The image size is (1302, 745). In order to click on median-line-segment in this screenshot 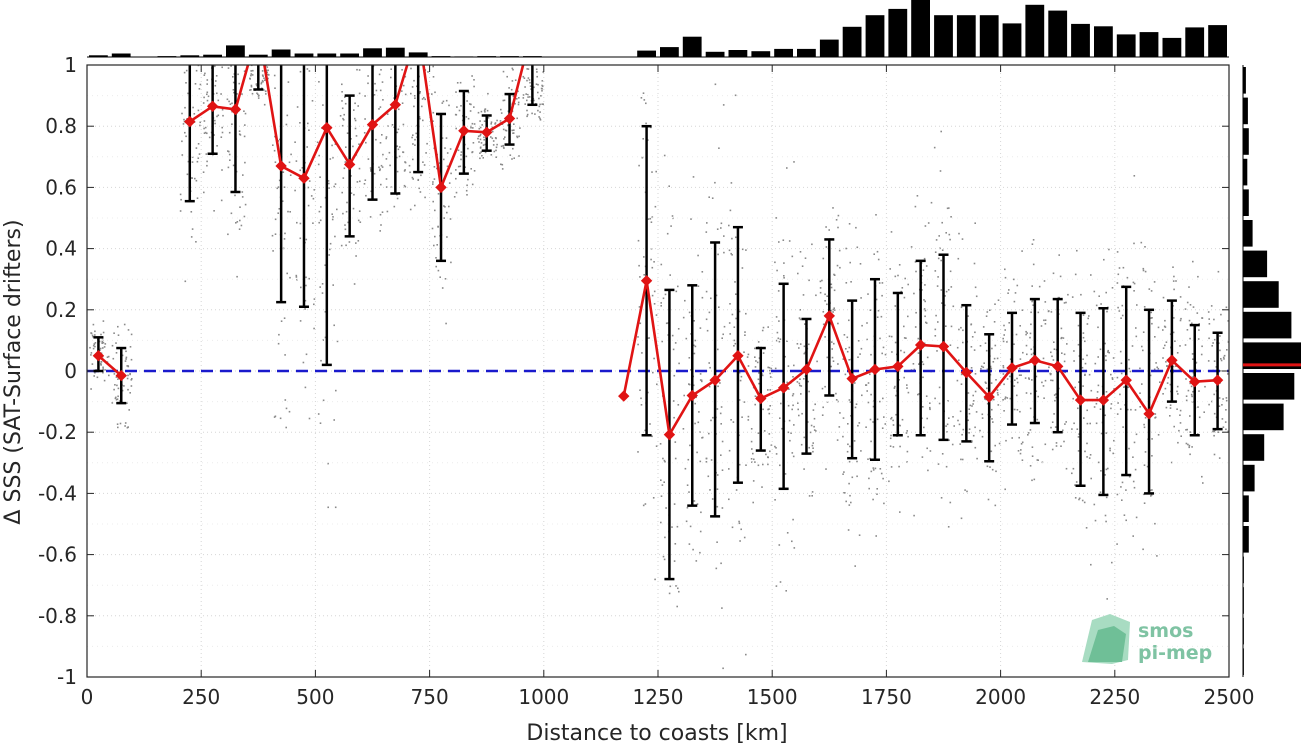, I will do `click(110, 365)`.